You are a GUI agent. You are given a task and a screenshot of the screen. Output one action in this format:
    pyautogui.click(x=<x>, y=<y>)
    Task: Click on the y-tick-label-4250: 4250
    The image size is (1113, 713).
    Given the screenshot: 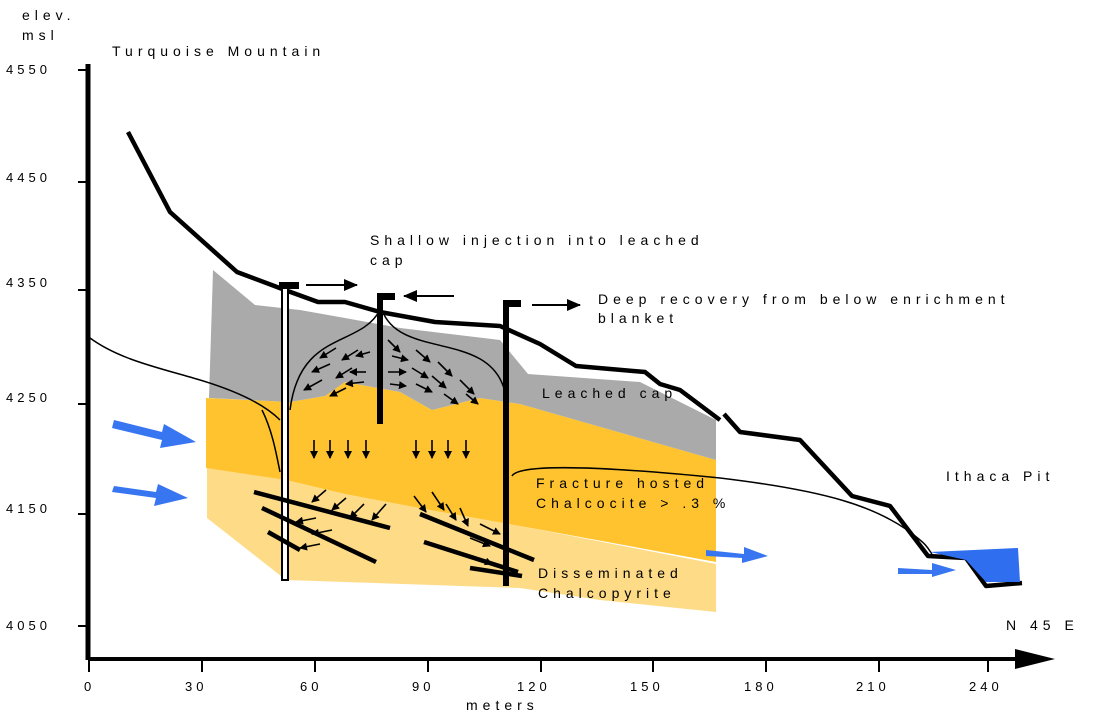 What is the action you would take?
    pyautogui.click(x=28, y=397)
    